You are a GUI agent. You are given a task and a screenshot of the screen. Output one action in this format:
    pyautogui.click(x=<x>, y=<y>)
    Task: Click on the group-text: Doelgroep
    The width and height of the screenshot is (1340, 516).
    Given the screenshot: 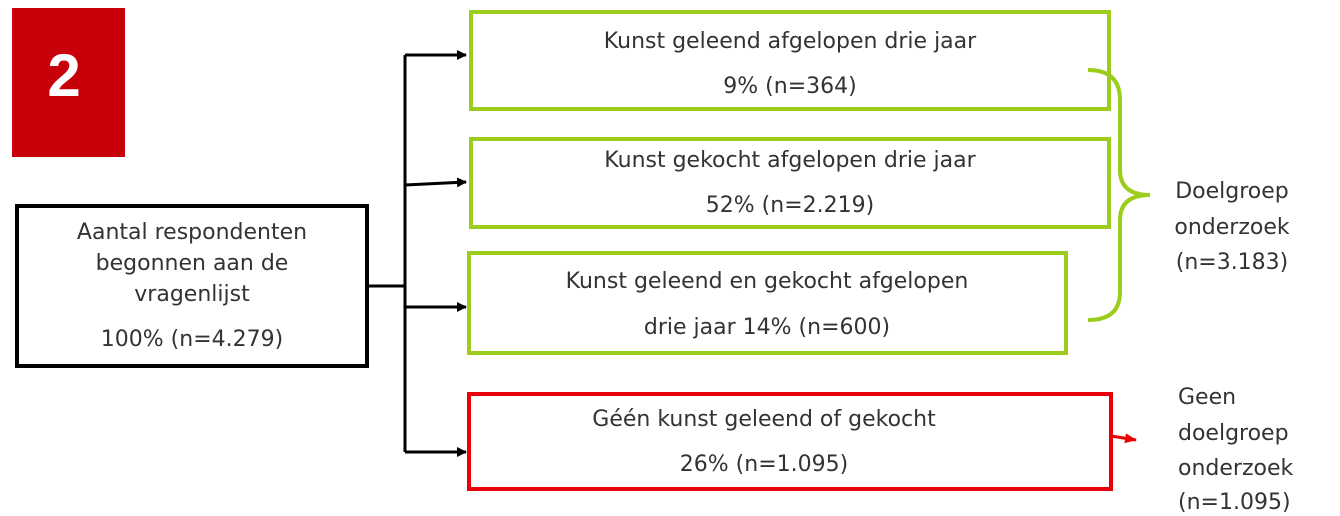 What is the action you would take?
    pyautogui.click(x=1232, y=191)
    